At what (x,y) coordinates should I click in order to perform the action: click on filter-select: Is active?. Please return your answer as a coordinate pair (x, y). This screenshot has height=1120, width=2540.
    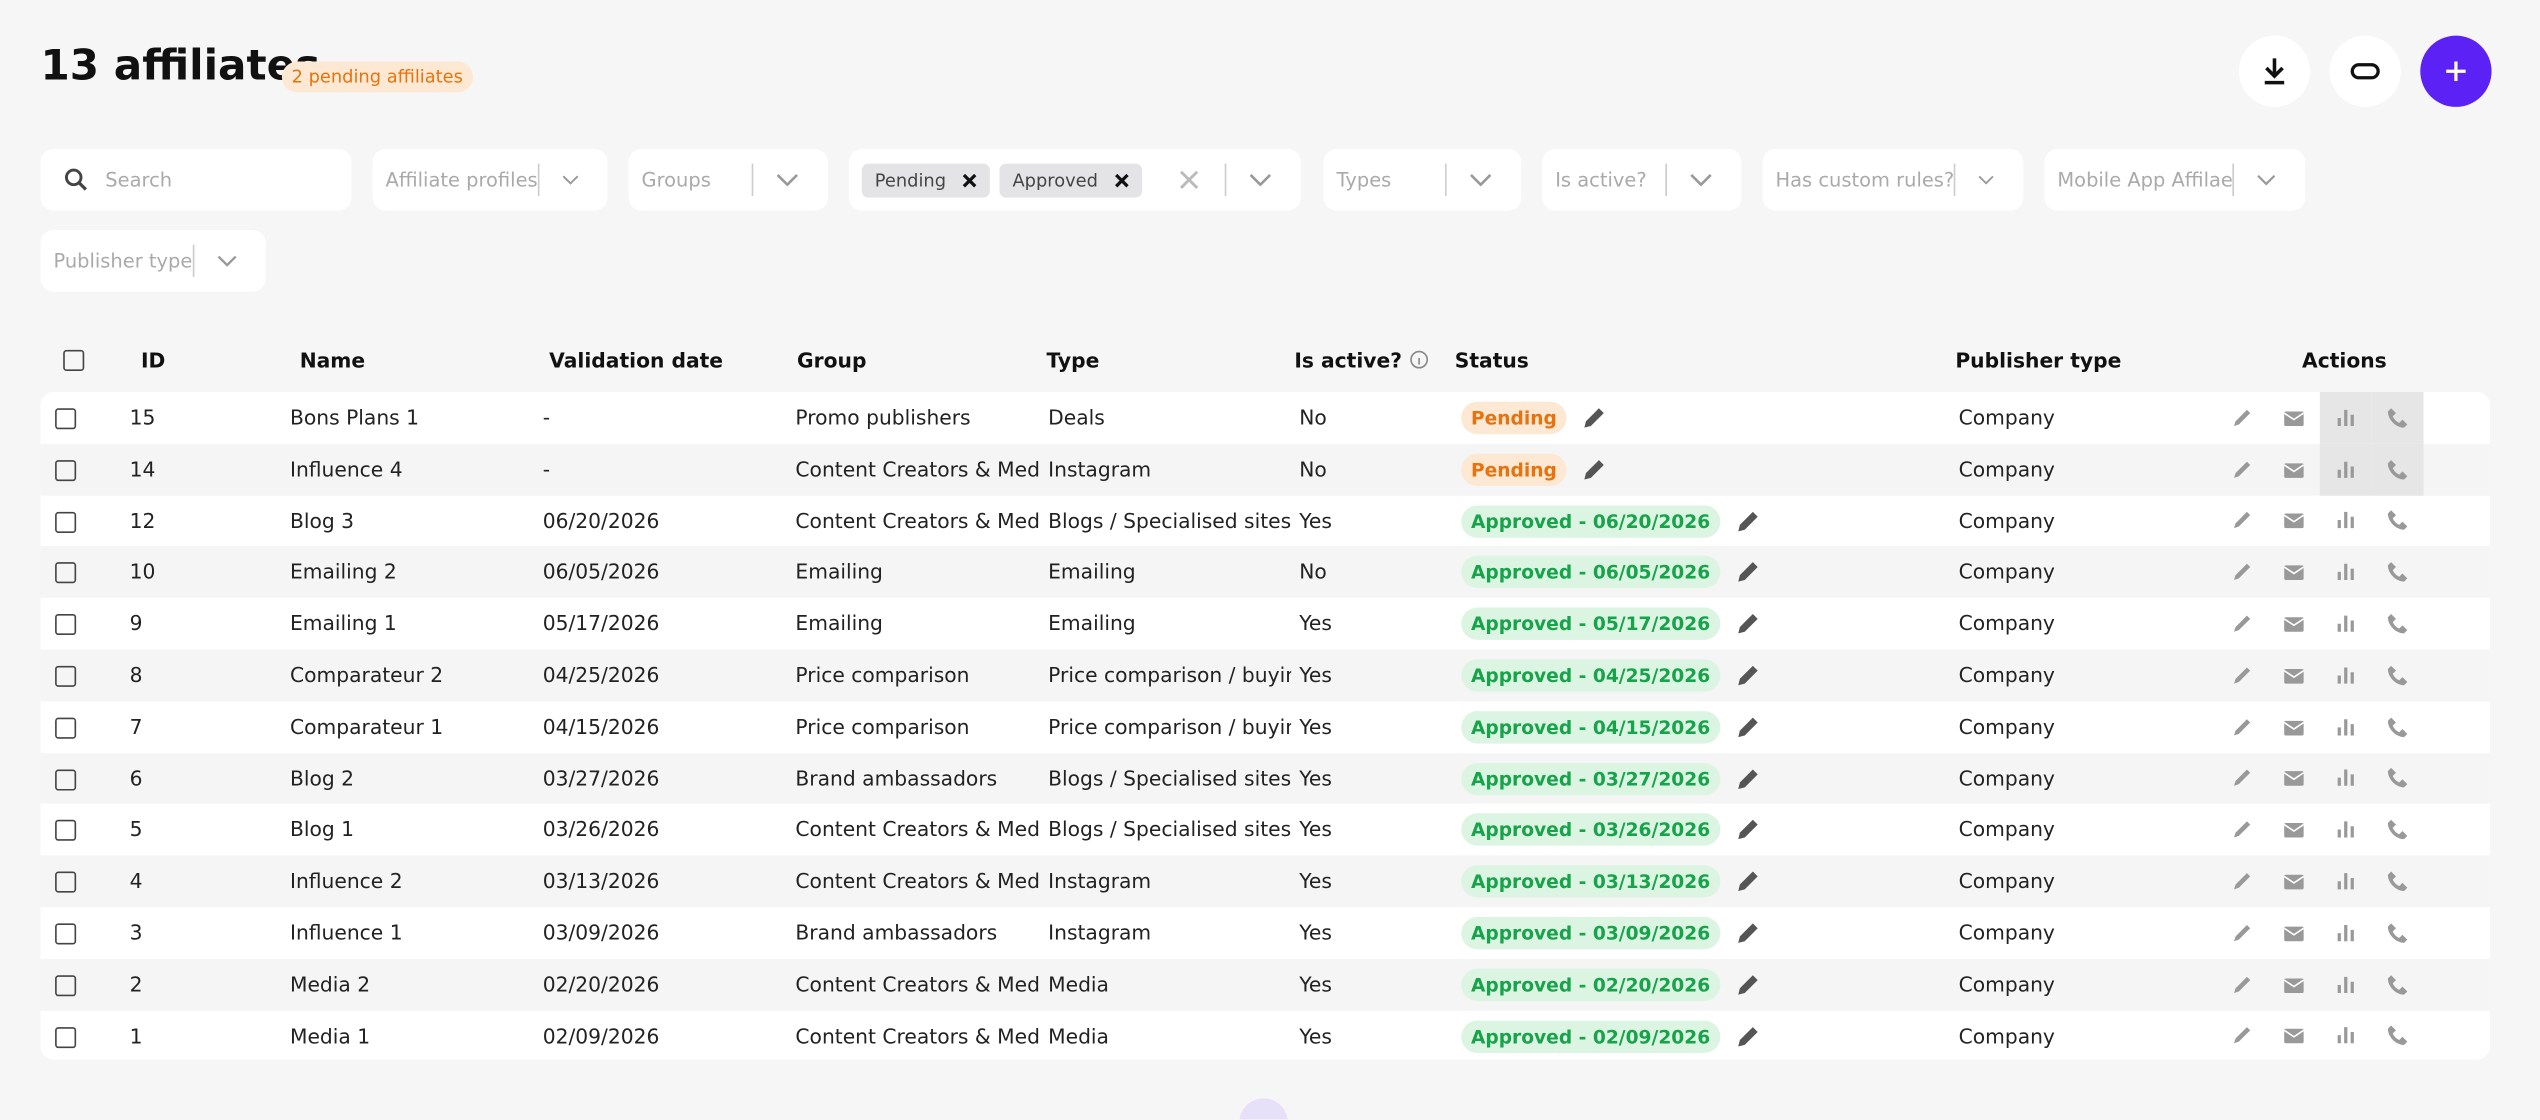
    Looking at the image, I should click on (1642, 180).